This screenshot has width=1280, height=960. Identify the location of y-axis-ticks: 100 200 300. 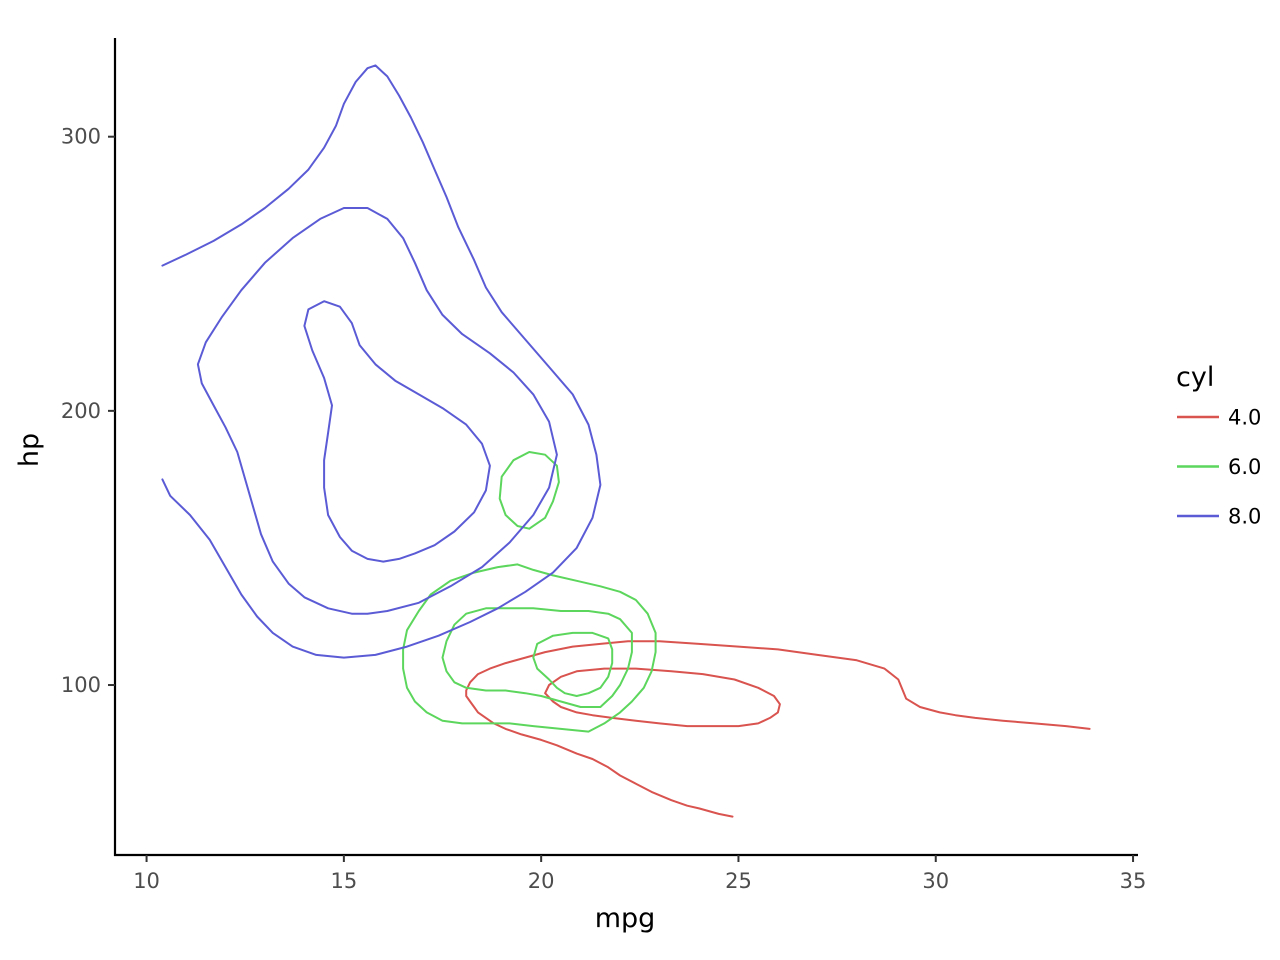
(88, 411).